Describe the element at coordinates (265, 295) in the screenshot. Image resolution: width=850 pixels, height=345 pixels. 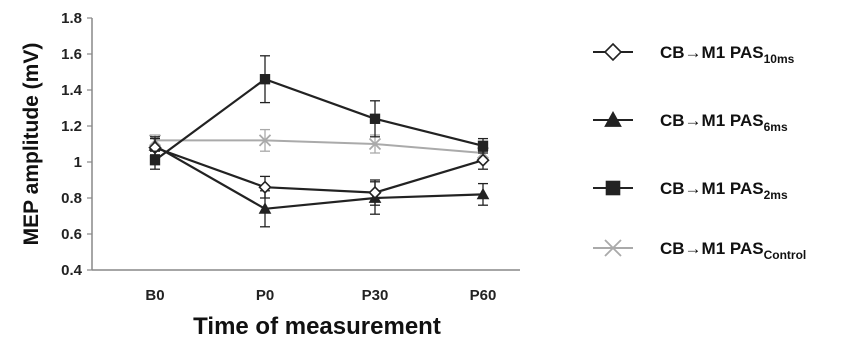
I see `x-tick-label: P0` at that location.